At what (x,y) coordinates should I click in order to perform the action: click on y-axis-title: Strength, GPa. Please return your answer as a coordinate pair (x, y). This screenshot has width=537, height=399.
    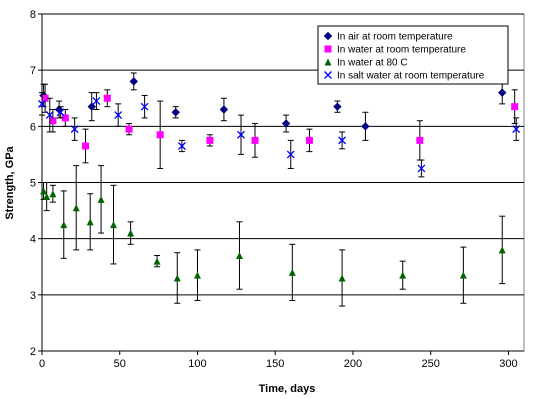
    Looking at the image, I should click on (10, 182).